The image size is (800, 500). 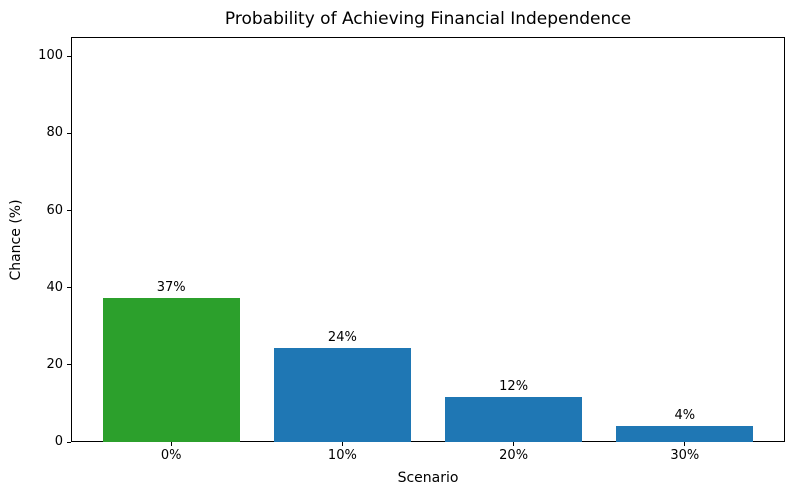 What do you see at coordinates (342, 455) in the screenshot?
I see `x-tick-label: 10%` at bounding box center [342, 455].